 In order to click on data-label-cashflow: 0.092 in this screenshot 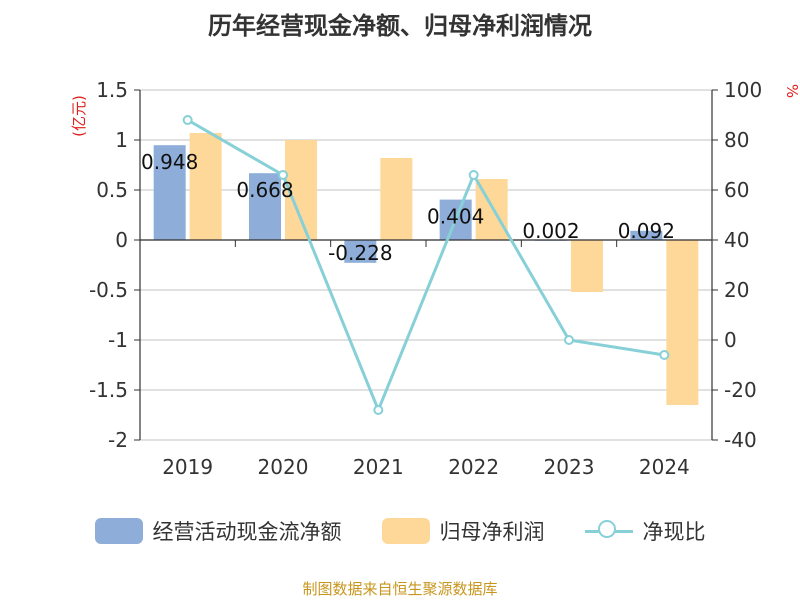, I will do `click(646, 231)`.